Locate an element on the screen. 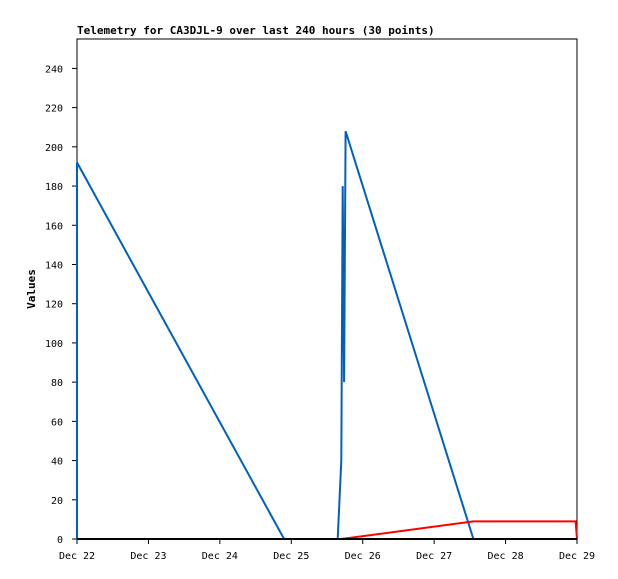 The width and height of the screenshot is (618, 579). y-tick-label: 200 is located at coordinates (54, 148).